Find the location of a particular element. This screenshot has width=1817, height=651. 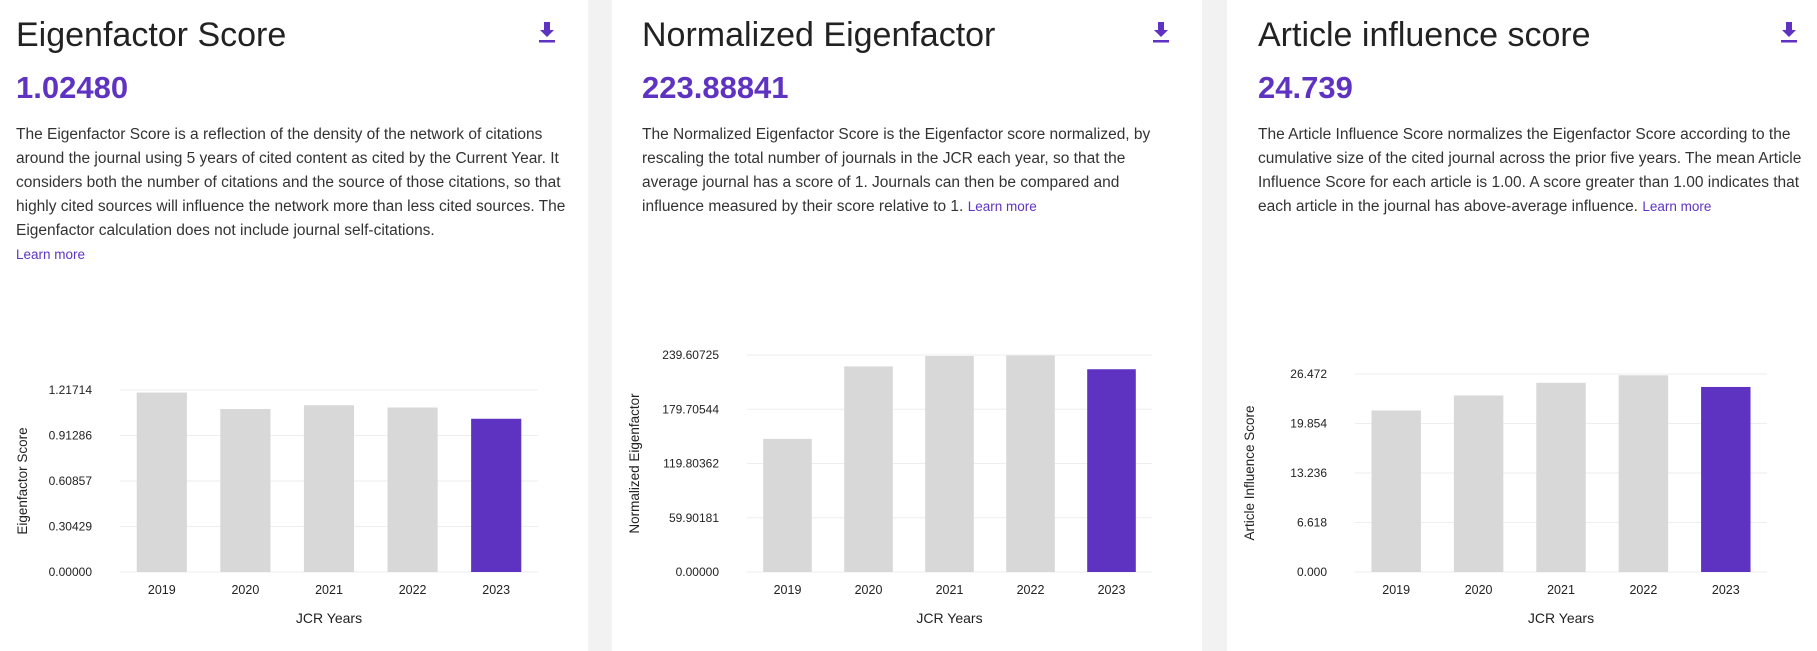

panel-value: 223.88841 is located at coordinates (715, 87).